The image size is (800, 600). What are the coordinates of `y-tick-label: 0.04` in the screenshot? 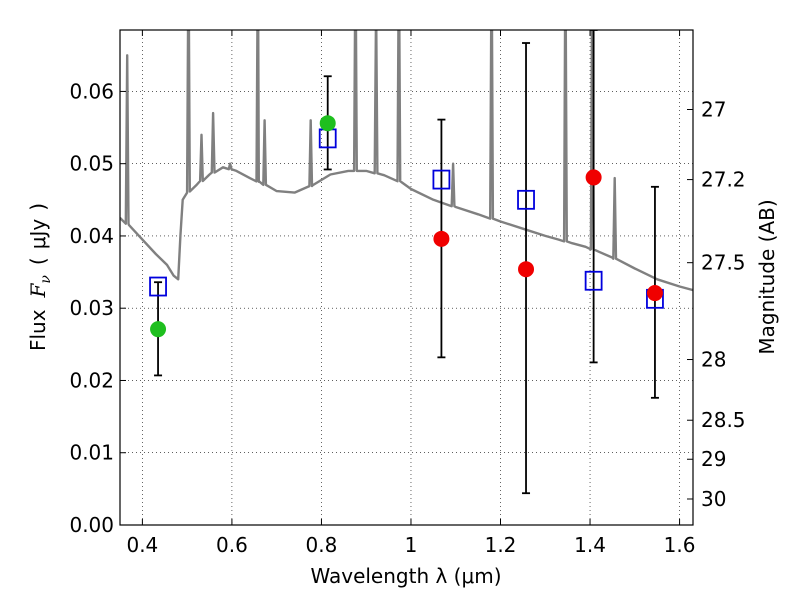 It's located at (91, 236).